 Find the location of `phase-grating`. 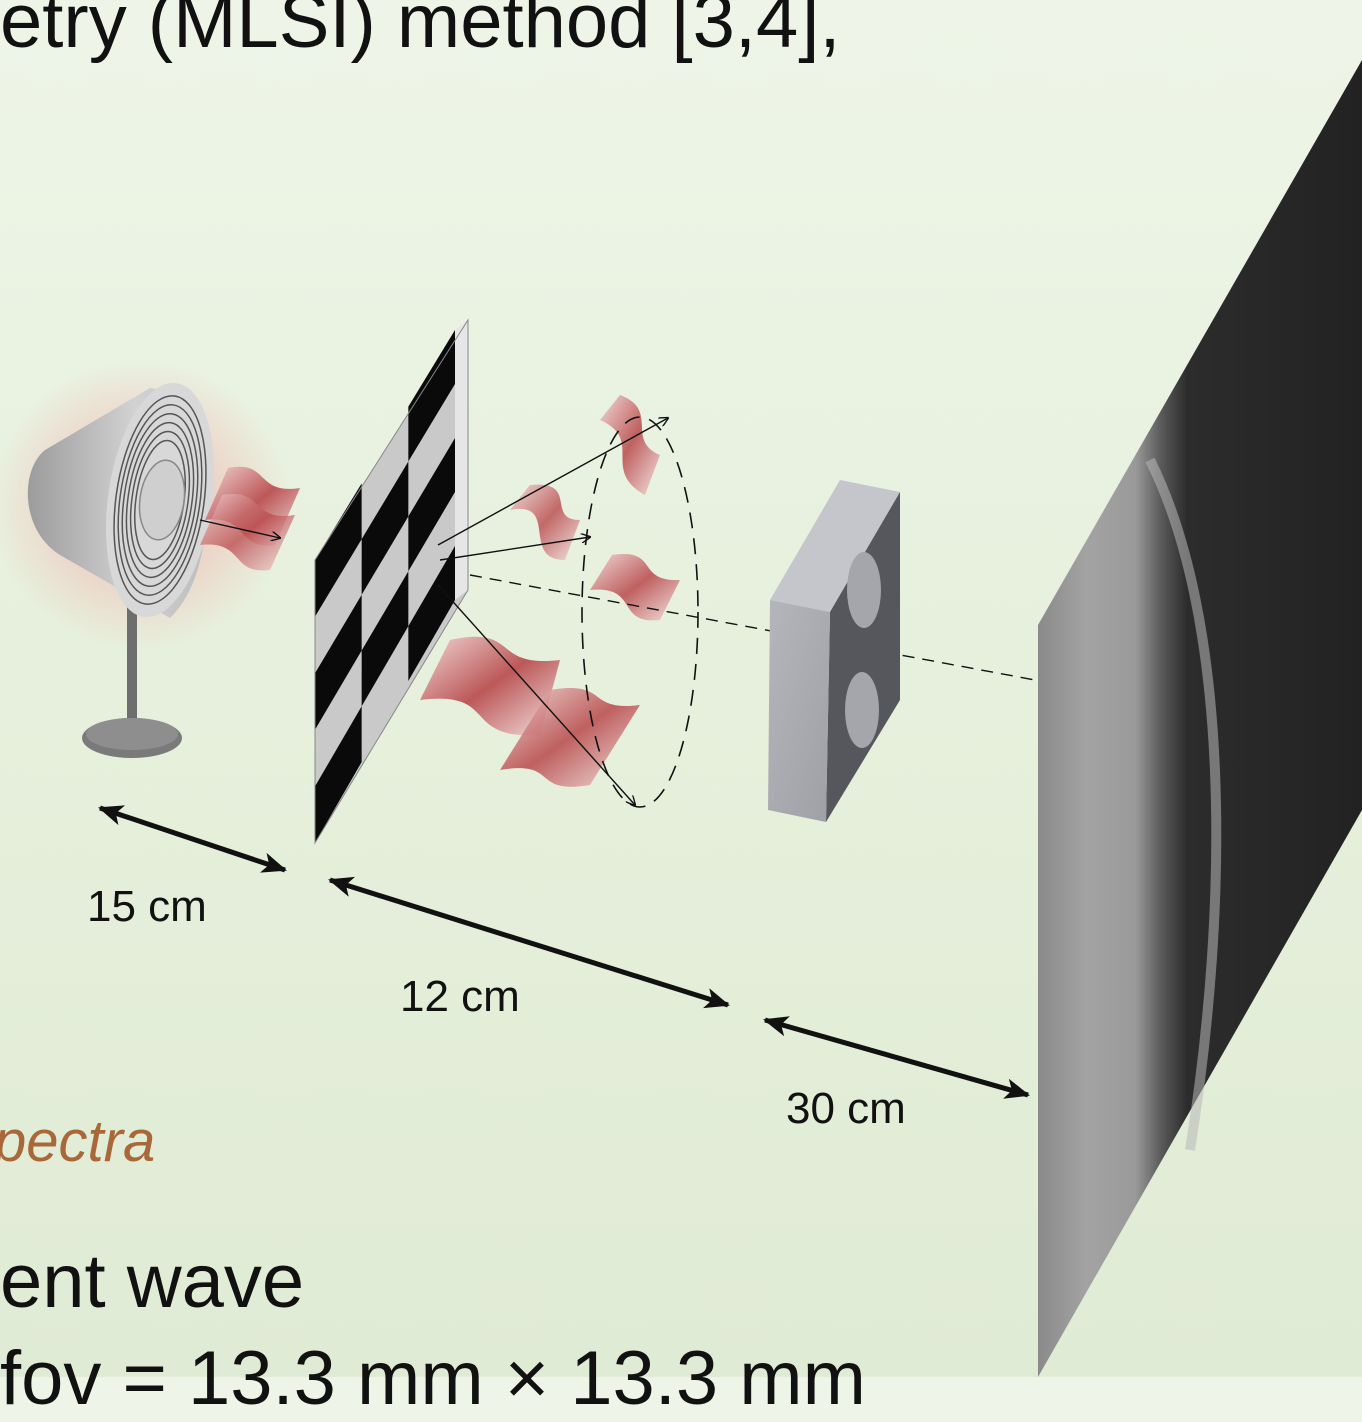

phase-grating is located at coordinates (391, 581).